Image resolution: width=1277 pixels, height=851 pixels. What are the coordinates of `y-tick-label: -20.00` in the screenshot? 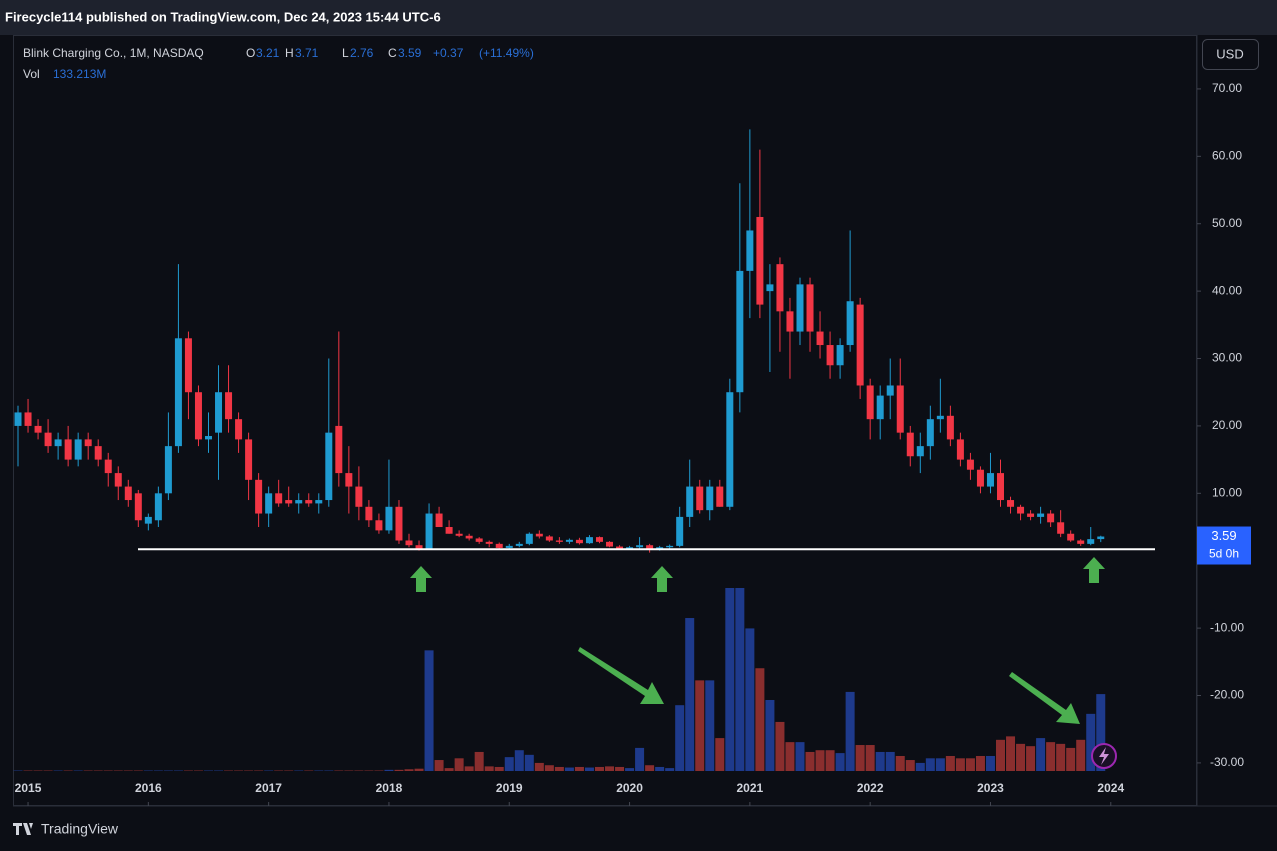 It's located at (1227, 695).